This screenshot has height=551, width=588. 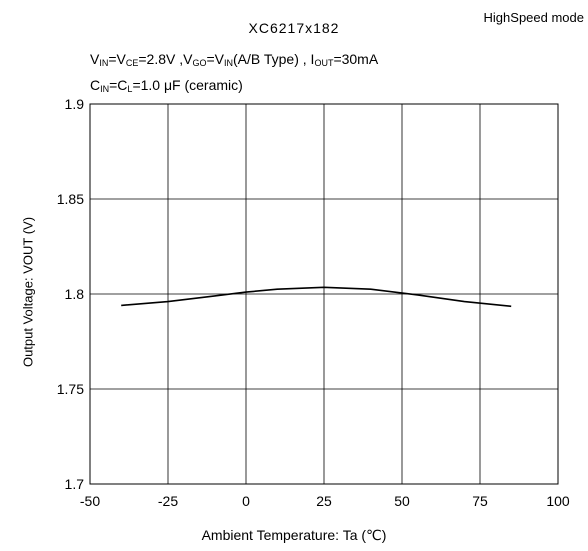 What do you see at coordinates (70, 199) in the screenshot?
I see `y-tick-label: 1.85` at bounding box center [70, 199].